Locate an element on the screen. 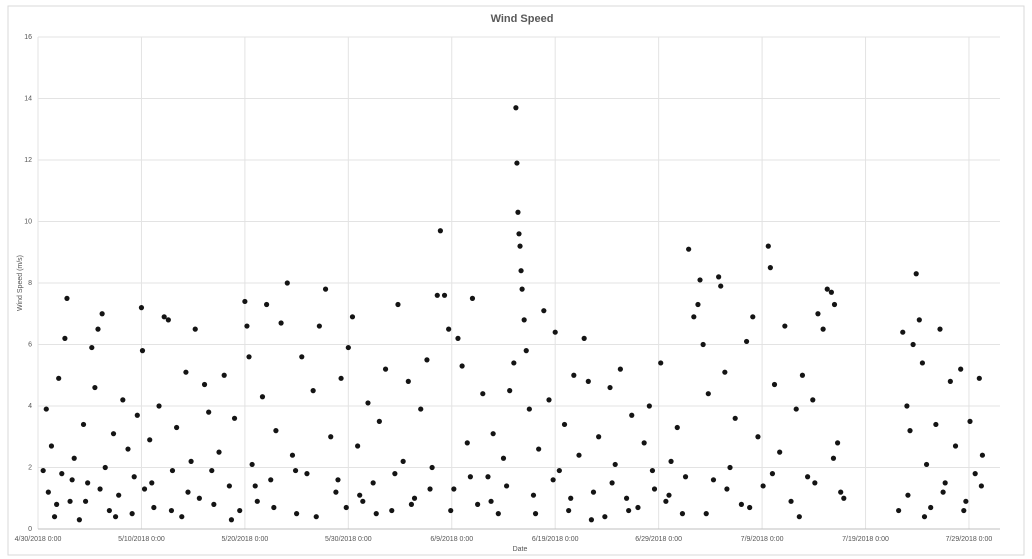 Image resolution: width=1032 pixels, height=559 pixels. x-tick-label: 7/9/2018 0:00 is located at coordinates (762, 539).